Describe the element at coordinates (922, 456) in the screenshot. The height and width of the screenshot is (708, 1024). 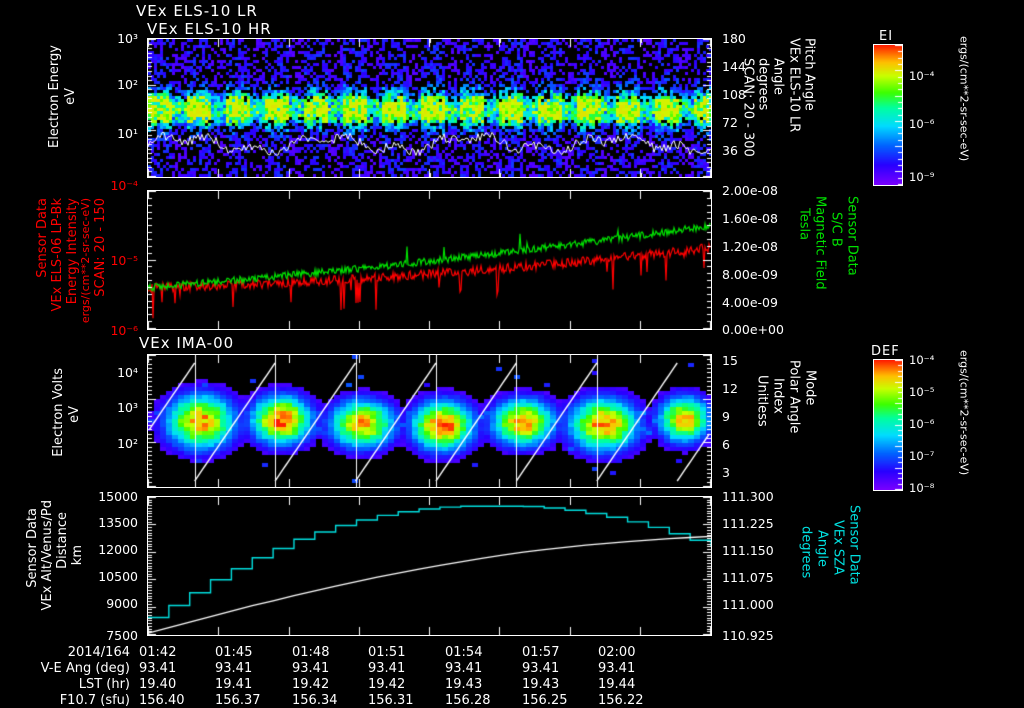
I see `colorbar3-tick-3: 10⁻⁷` at that location.